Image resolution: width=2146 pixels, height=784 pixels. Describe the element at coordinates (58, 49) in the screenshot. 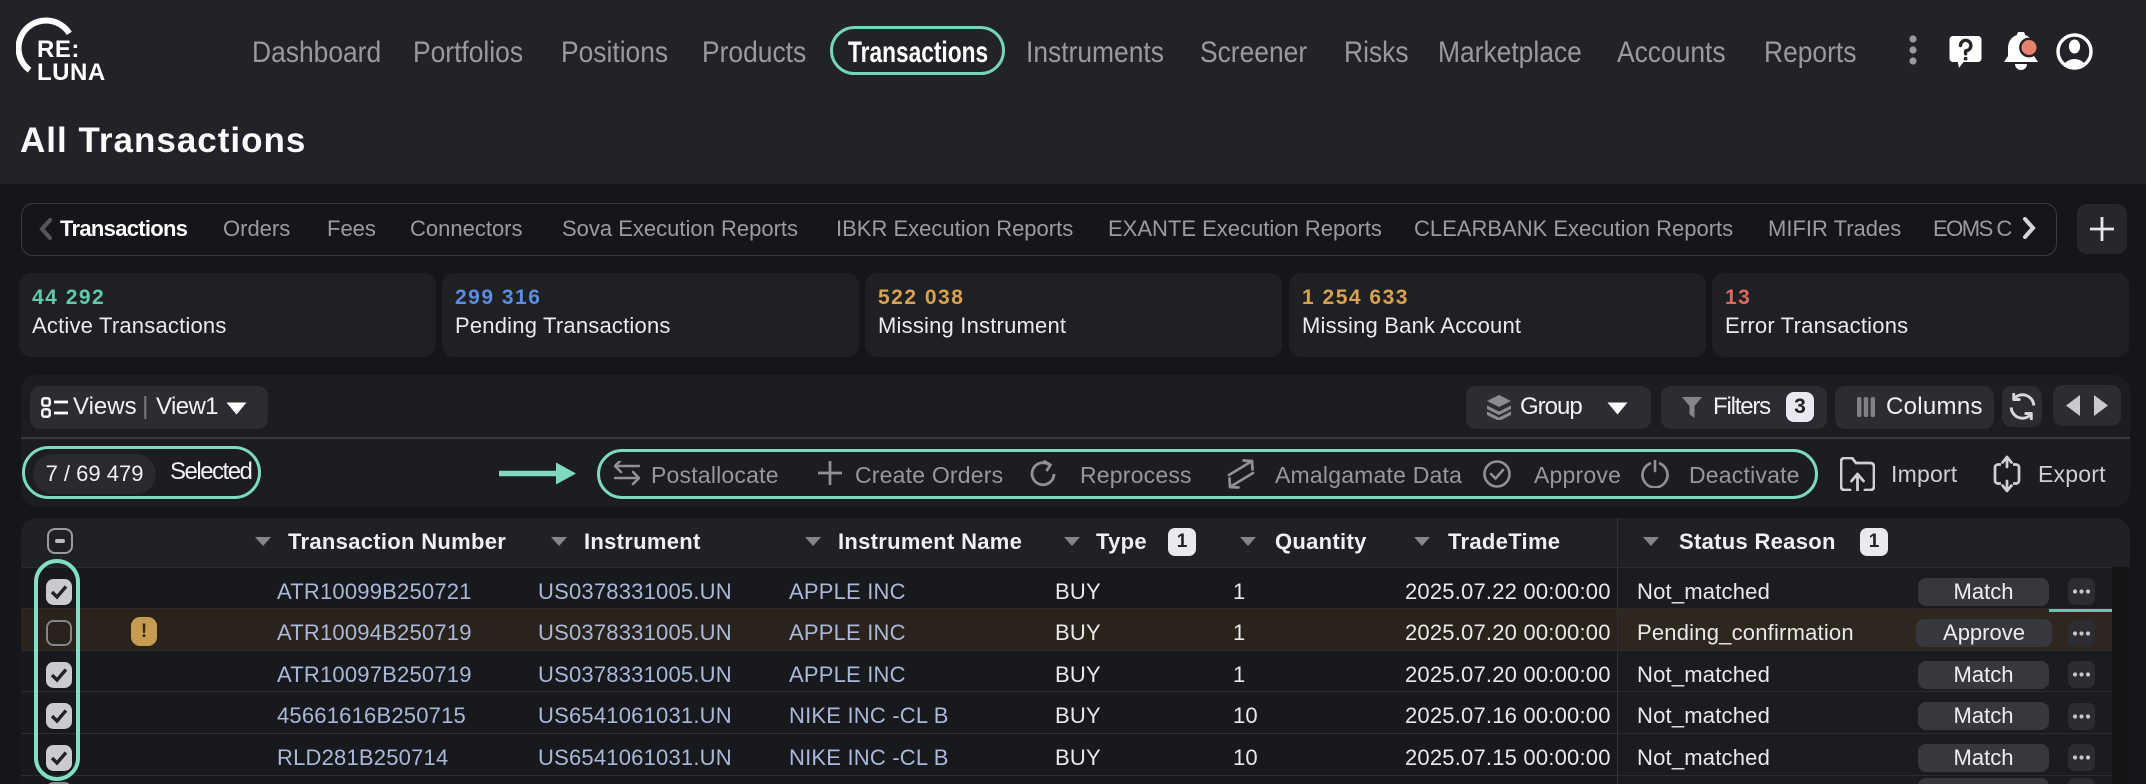

I see `svg-text: RE:` at that location.